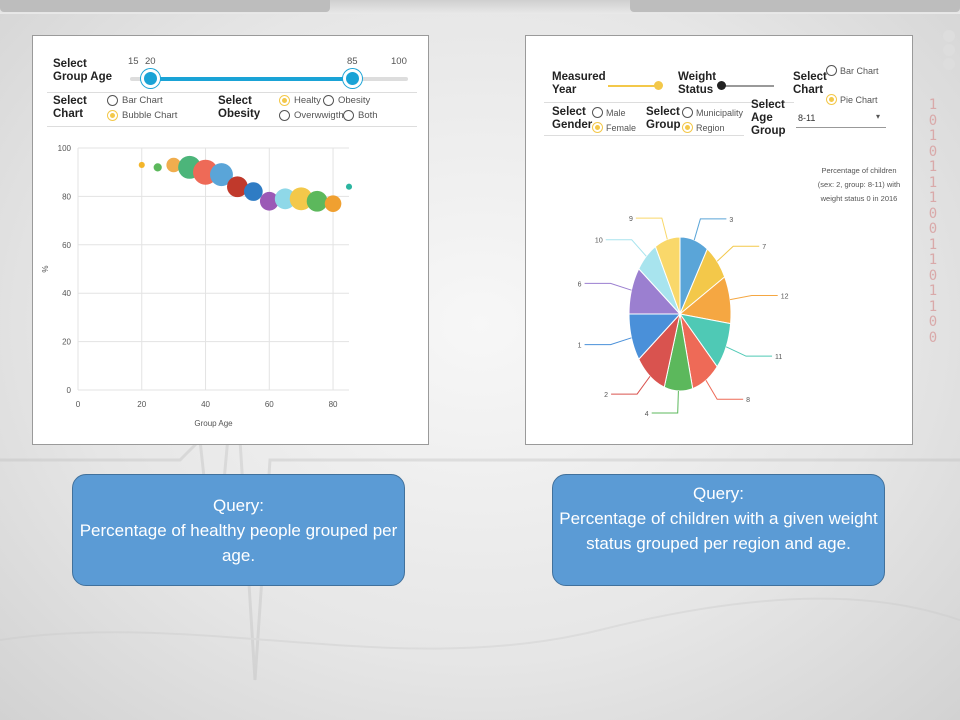  Describe the element at coordinates (807, 118) in the screenshot. I see `age-group-select-value: 8-11` at that location.